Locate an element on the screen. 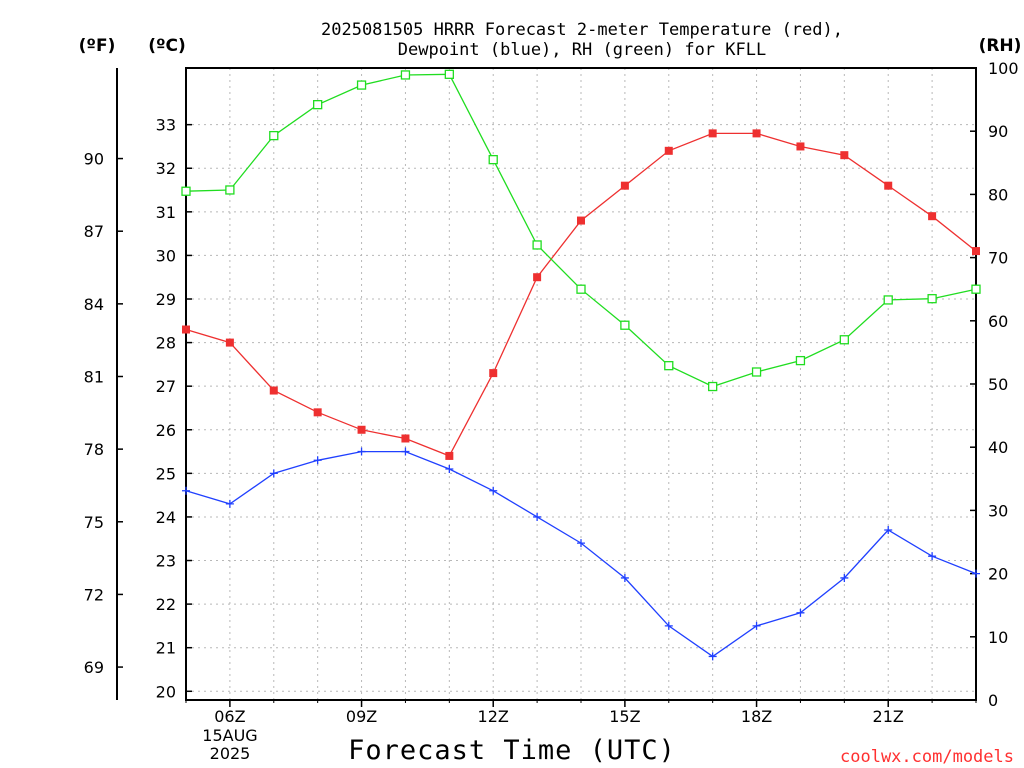 The image size is (1024, 768). x-tick-label: 12Z is located at coordinates (493, 716).